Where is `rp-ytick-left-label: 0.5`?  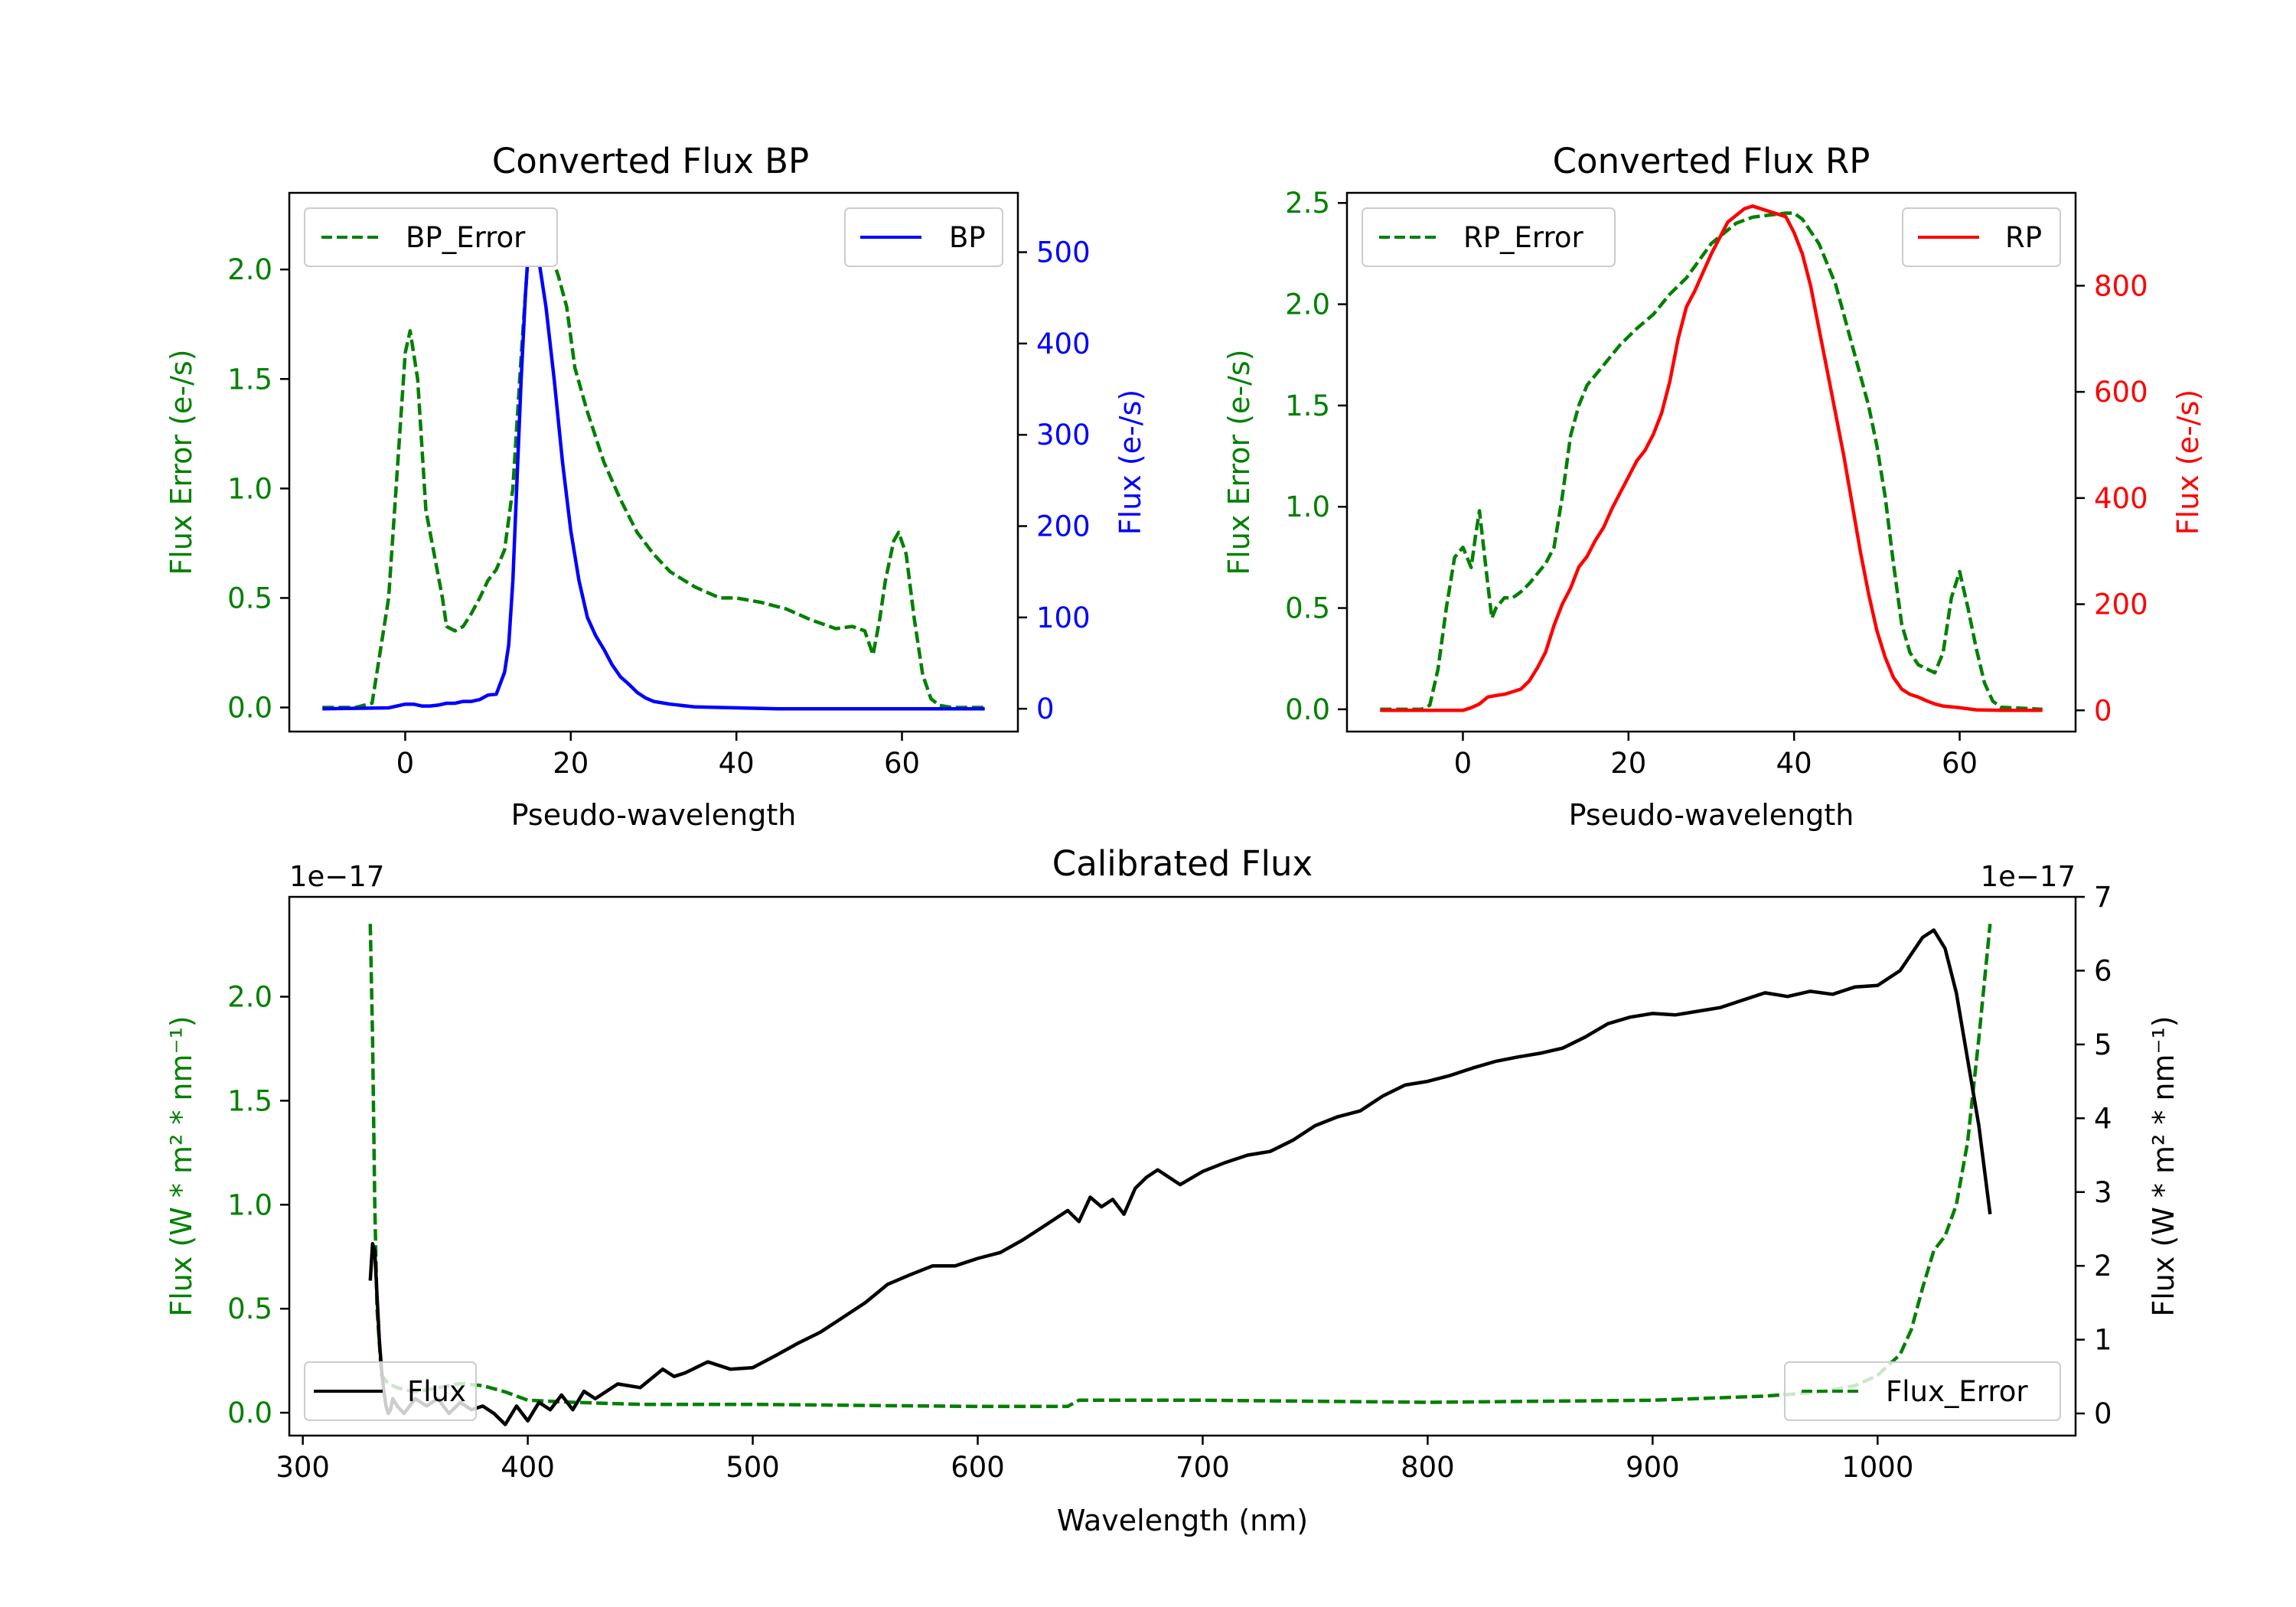
rp-ytick-left-label: 0.5 is located at coordinates (1307, 608).